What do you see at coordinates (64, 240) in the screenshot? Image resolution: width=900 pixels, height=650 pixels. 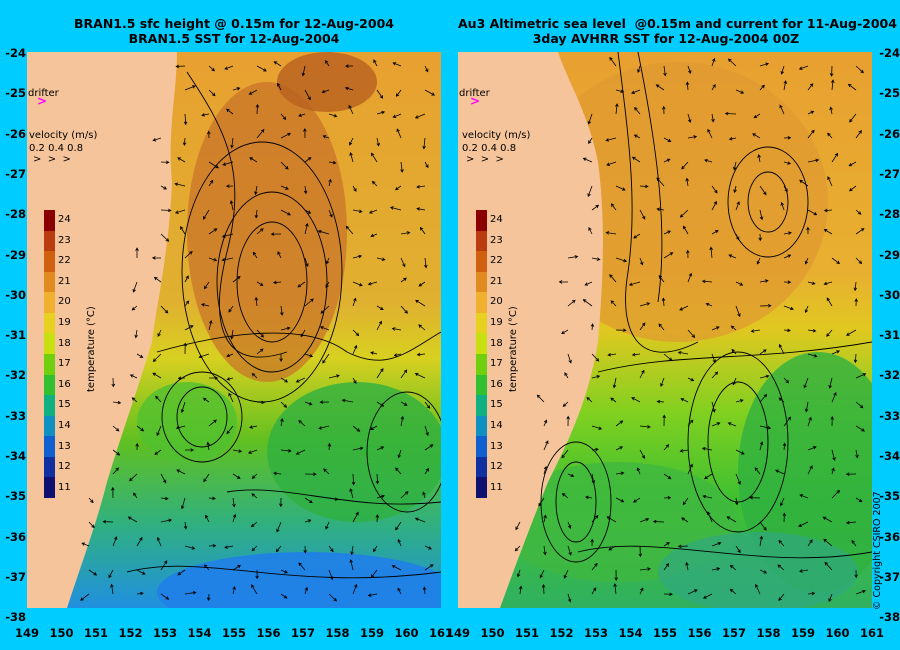 I see `colorbar-tick: 23` at bounding box center [64, 240].